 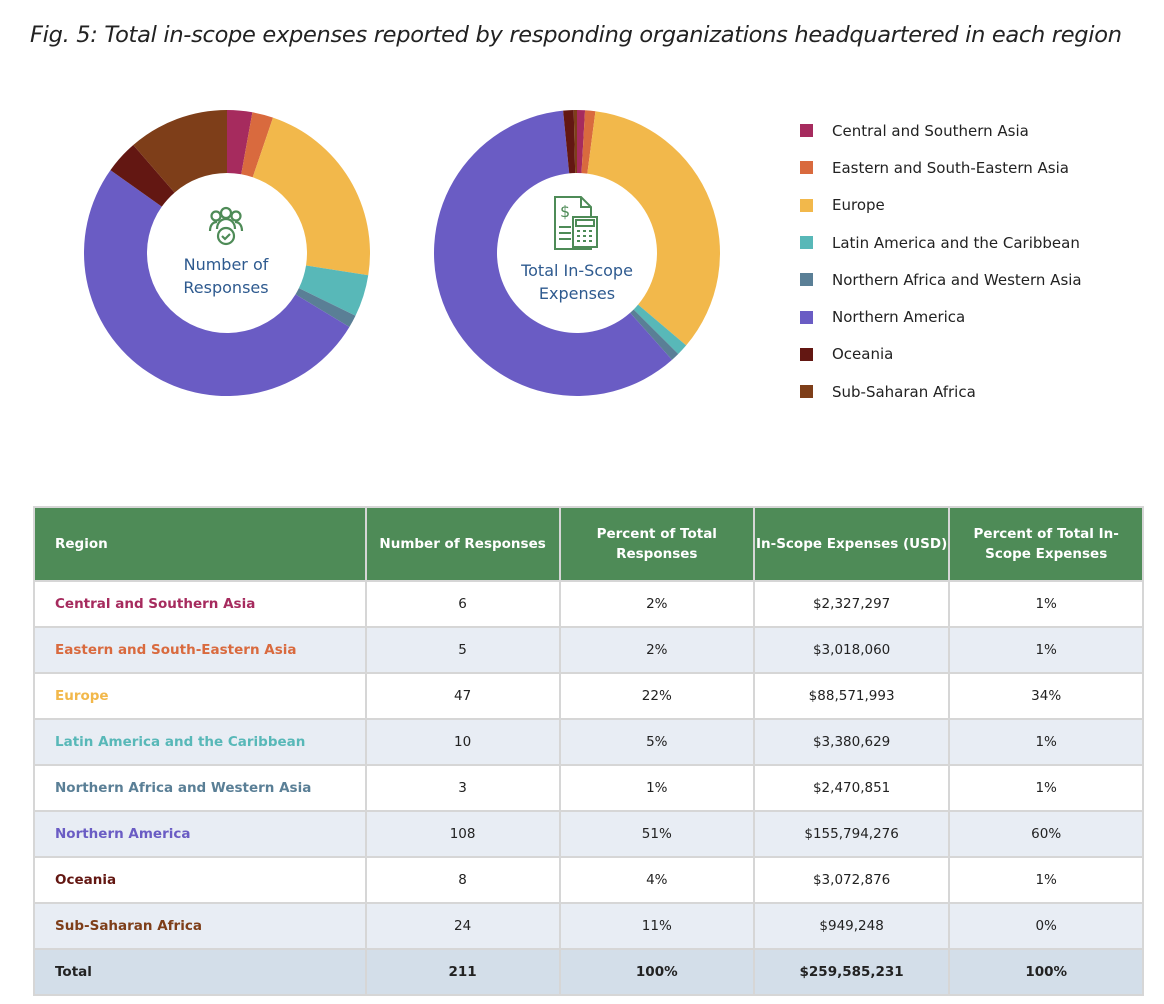 What do you see at coordinates (899, 317) in the screenshot?
I see `legend-label: Northern America` at bounding box center [899, 317].